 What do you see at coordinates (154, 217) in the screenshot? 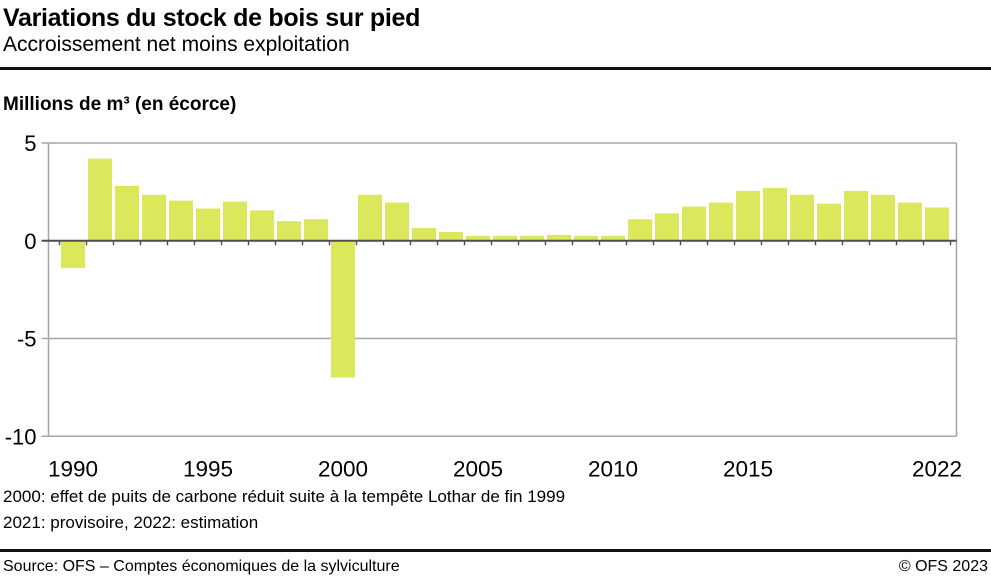
I see `bar-1993` at bounding box center [154, 217].